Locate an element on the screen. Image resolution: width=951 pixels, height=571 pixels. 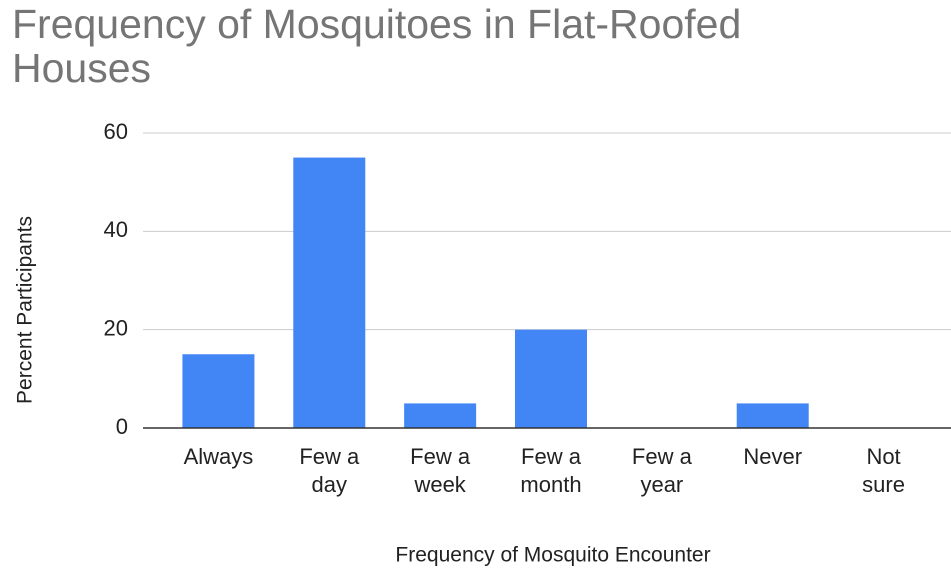
x-tick-line: day is located at coordinates (329, 484).